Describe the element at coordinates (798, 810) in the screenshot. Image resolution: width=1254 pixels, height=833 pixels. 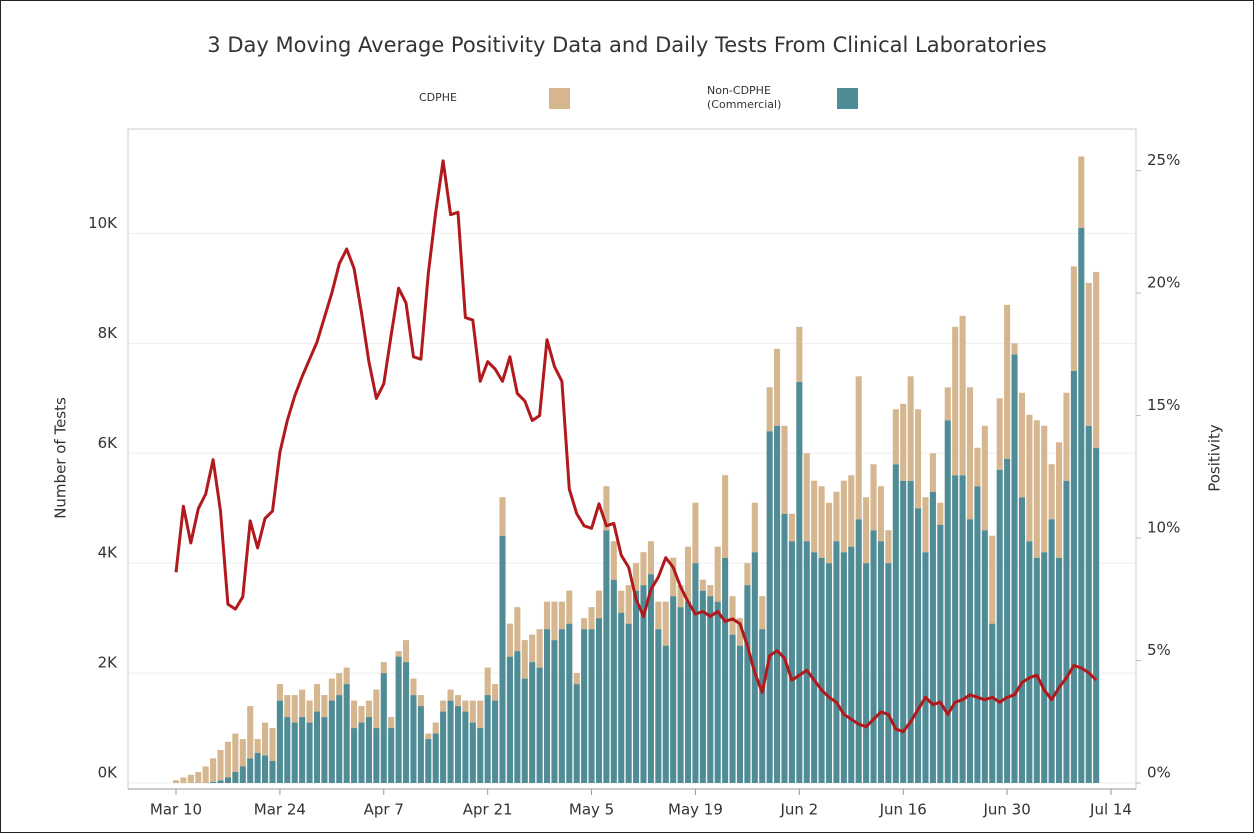
I see `x-tick-label: Jun 2` at that location.